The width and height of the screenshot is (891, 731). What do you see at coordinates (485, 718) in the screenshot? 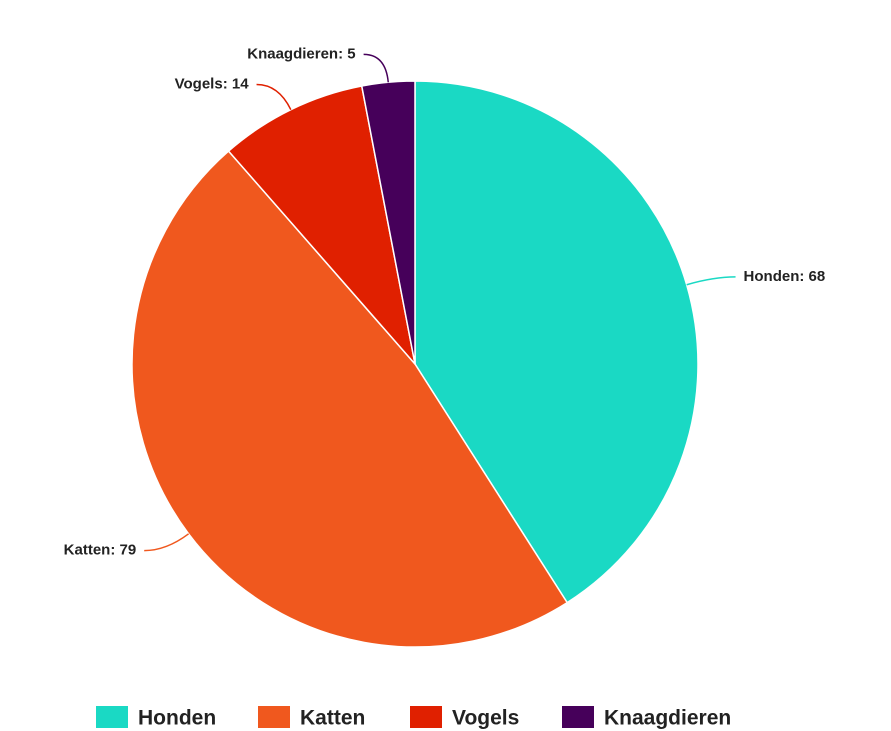
I see `legend-label: Vogels` at bounding box center [485, 718].